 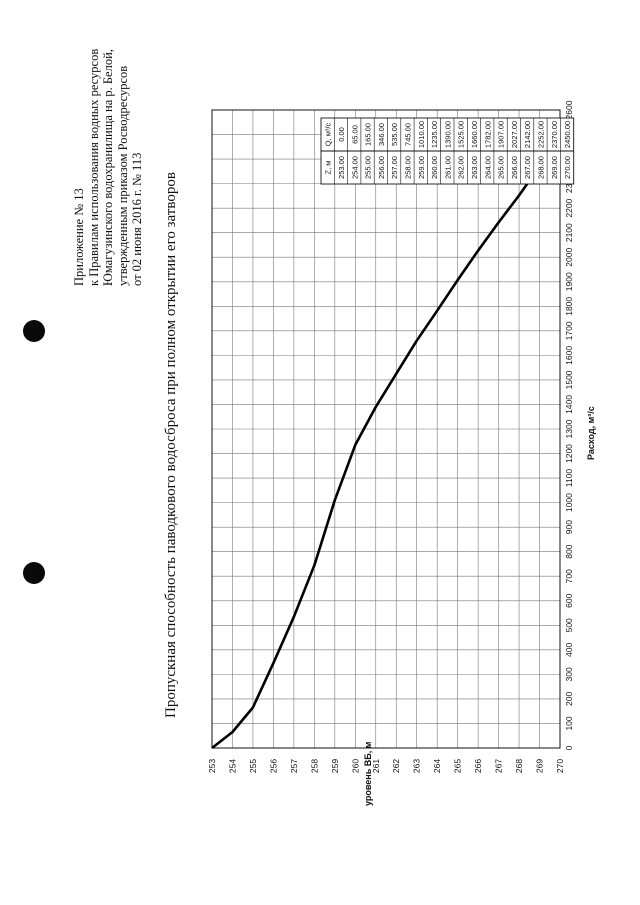 I want to click on table-q-cell: 346.00, so click(x=381, y=134).